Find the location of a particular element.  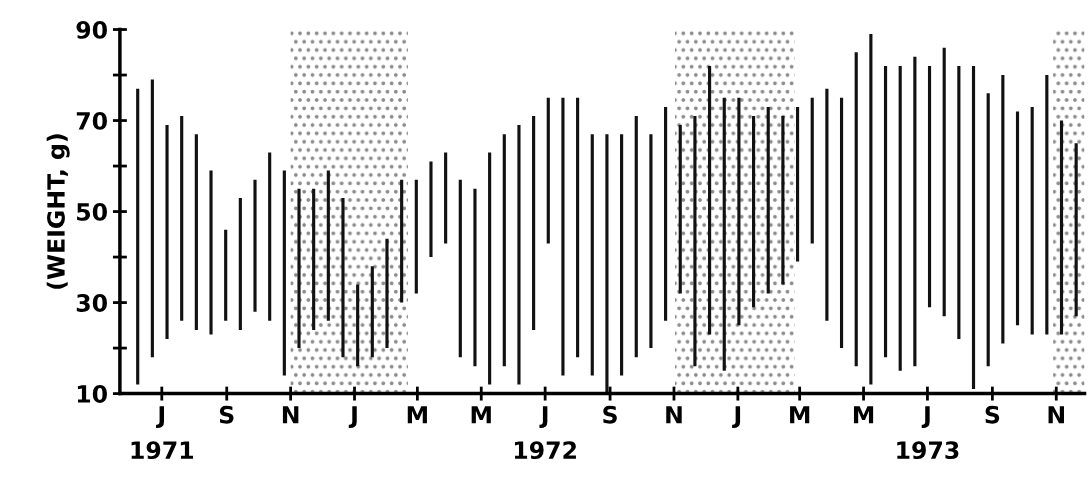

y-tick-label: 70 is located at coordinates (91, 120).